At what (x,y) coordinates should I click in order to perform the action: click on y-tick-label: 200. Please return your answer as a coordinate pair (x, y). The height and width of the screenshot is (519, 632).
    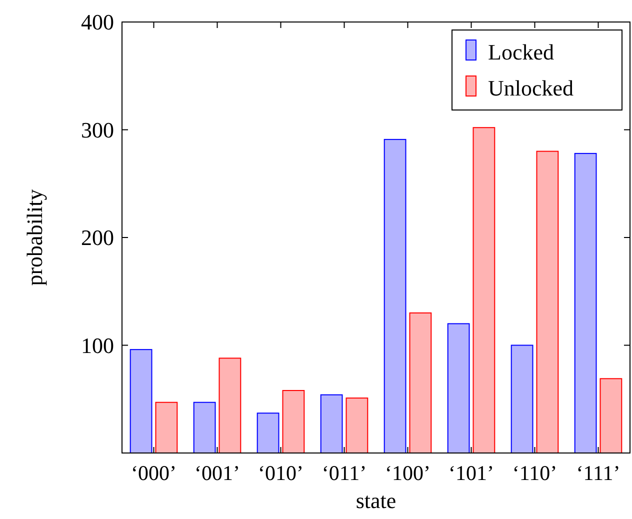
    Looking at the image, I should click on (97, 237).